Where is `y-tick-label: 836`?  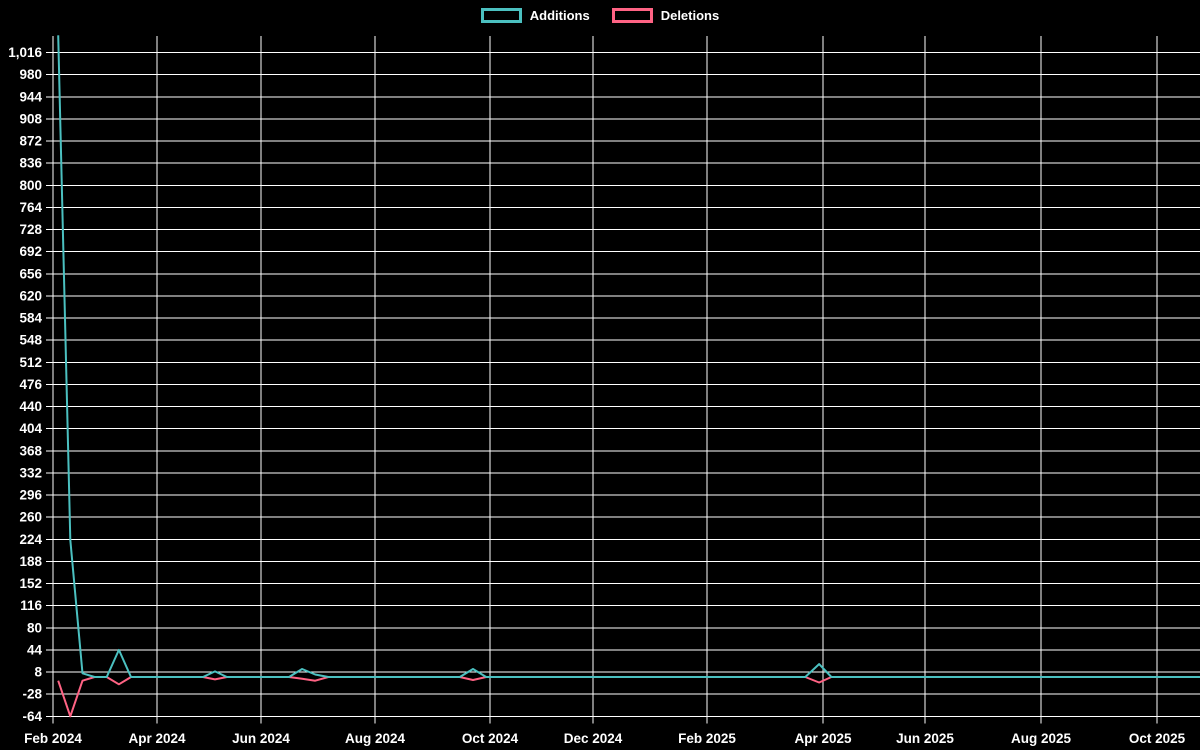
y-tick-label: 836 is located at coordinates (30, 163).